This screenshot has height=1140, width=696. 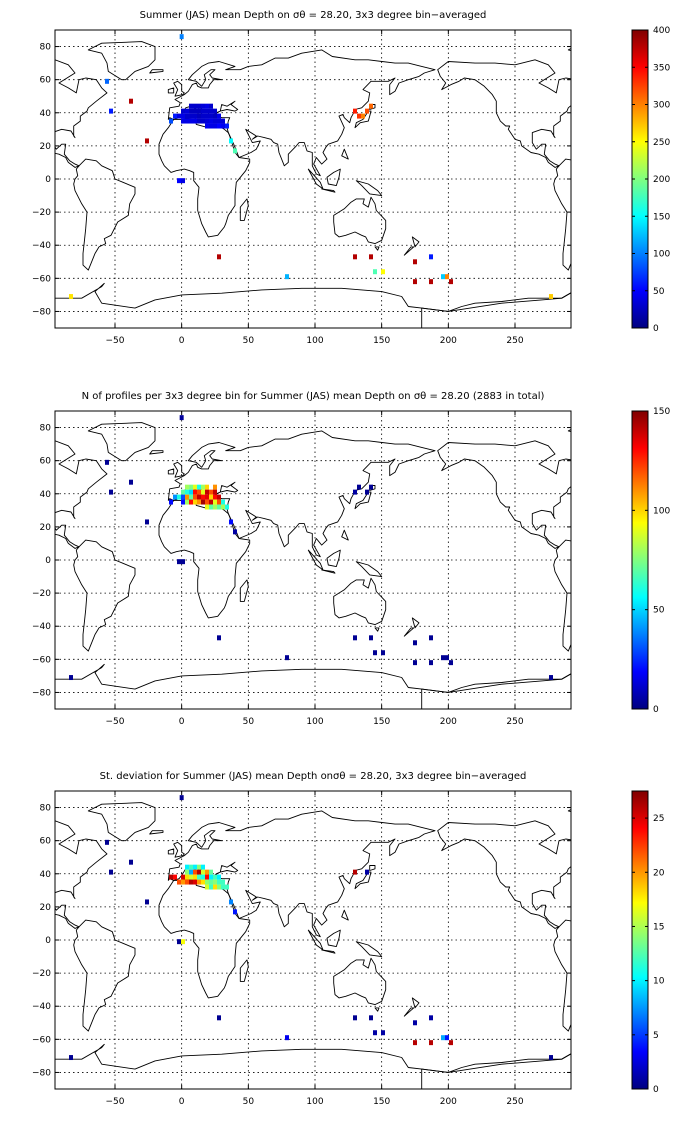 What do you see at coordinates (182, 341) in the screenshot?
I see `x-tick-label: 0` at bounding box center [182, 341].